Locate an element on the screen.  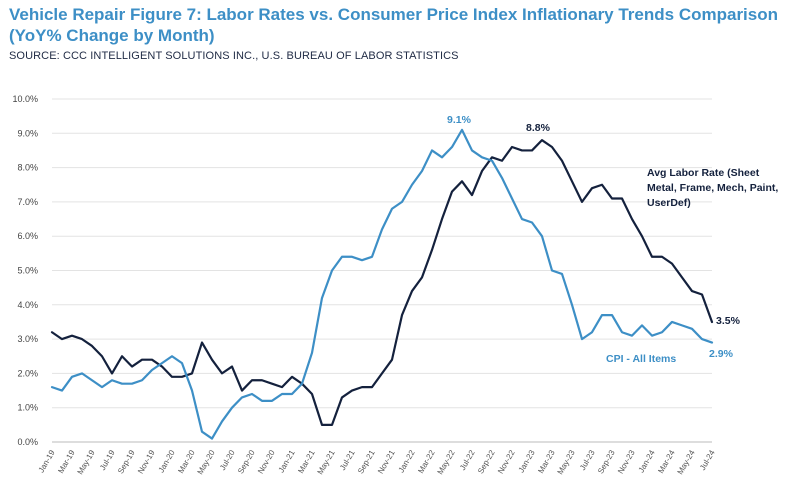
cpi-legend-label: CPI - All Items is located at coordinates (641, 359).